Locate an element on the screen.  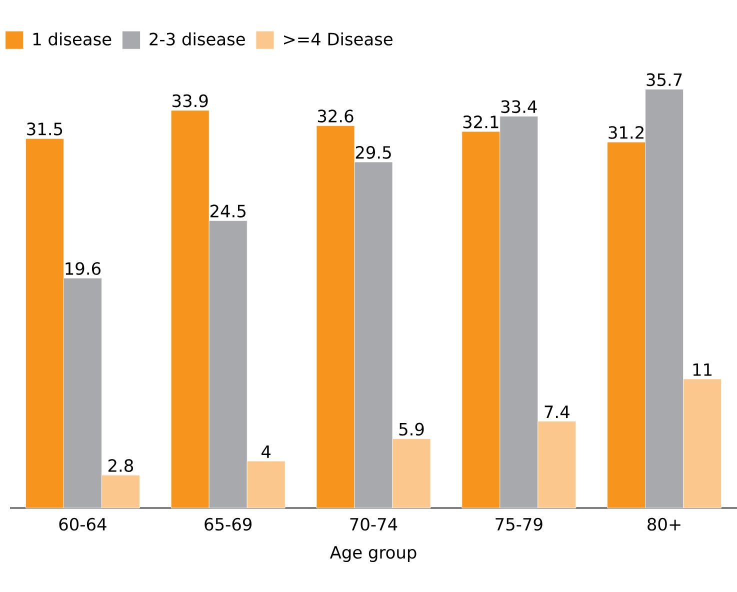
data-label: 31.5 is located at coordinates (44, 129).